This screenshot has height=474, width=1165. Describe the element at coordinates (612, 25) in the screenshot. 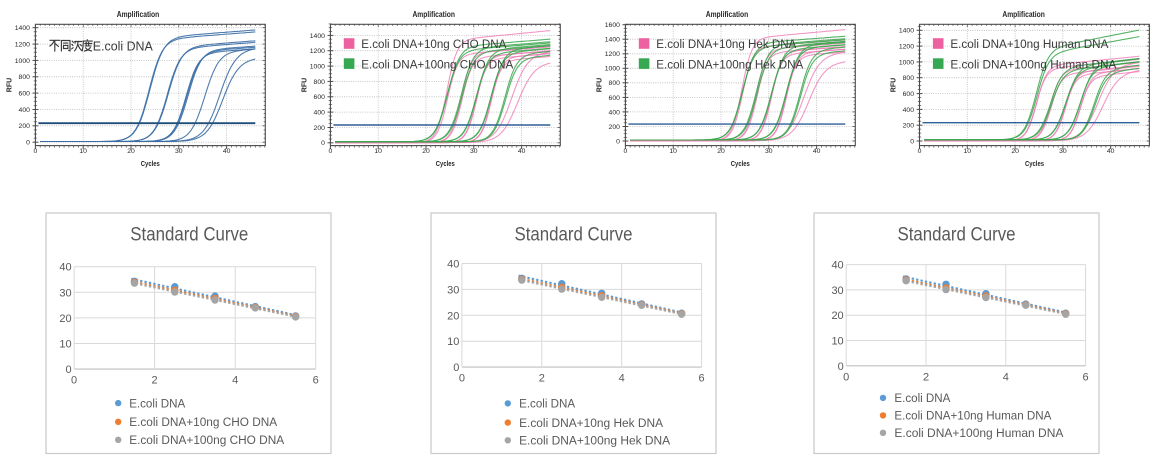

I see `svg-text: 1600` at that location.